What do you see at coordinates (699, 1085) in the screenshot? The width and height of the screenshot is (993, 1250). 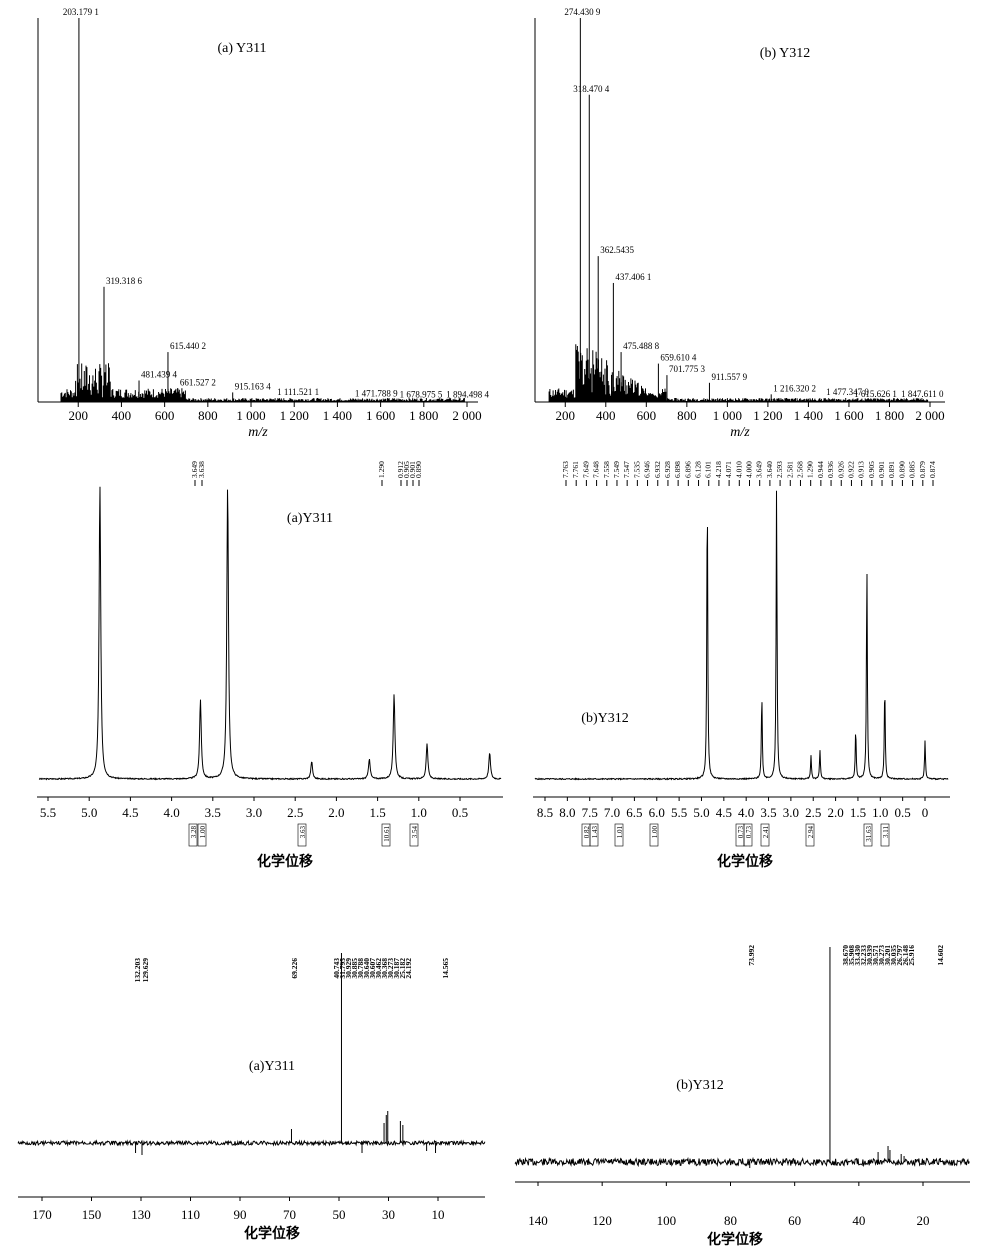 I see `panel-title: (b)Y312` at bounding box center [699, 1085].